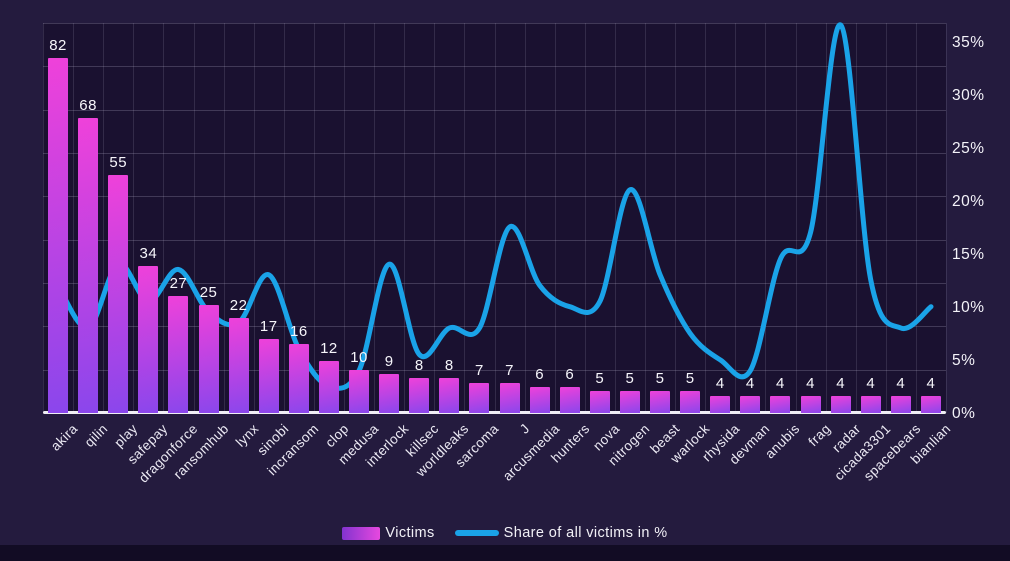 This screenshot has width=1010, height=561. What do you see at coordinates (476, 533) in the screenshot?
I see `share-line-swatch-icon` at bounding box center [476, 533].